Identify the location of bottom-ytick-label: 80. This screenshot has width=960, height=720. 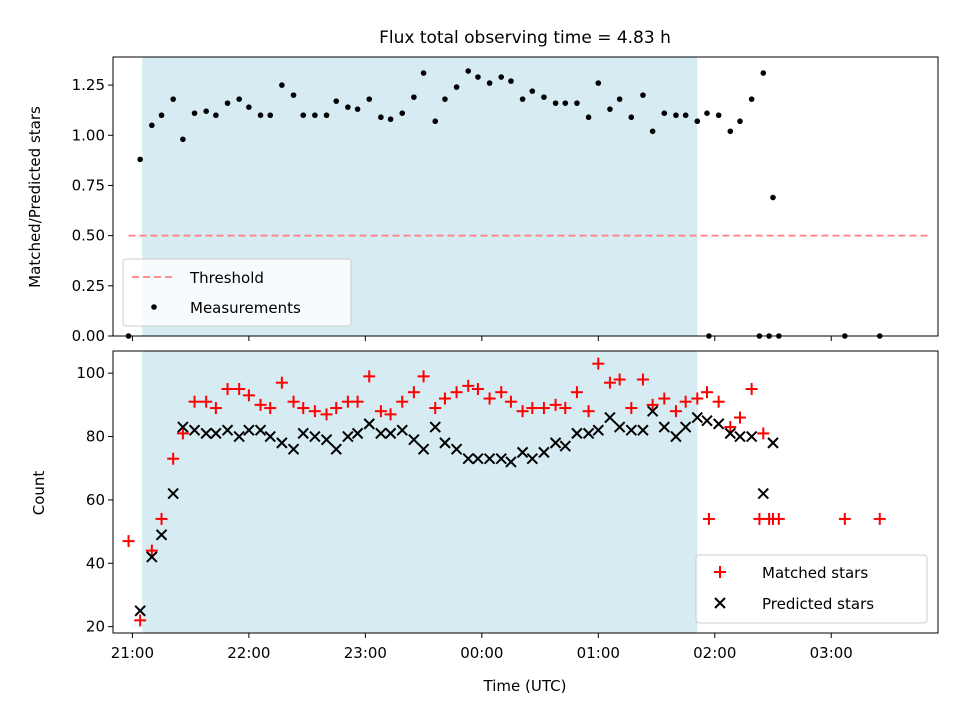
(95, 437).